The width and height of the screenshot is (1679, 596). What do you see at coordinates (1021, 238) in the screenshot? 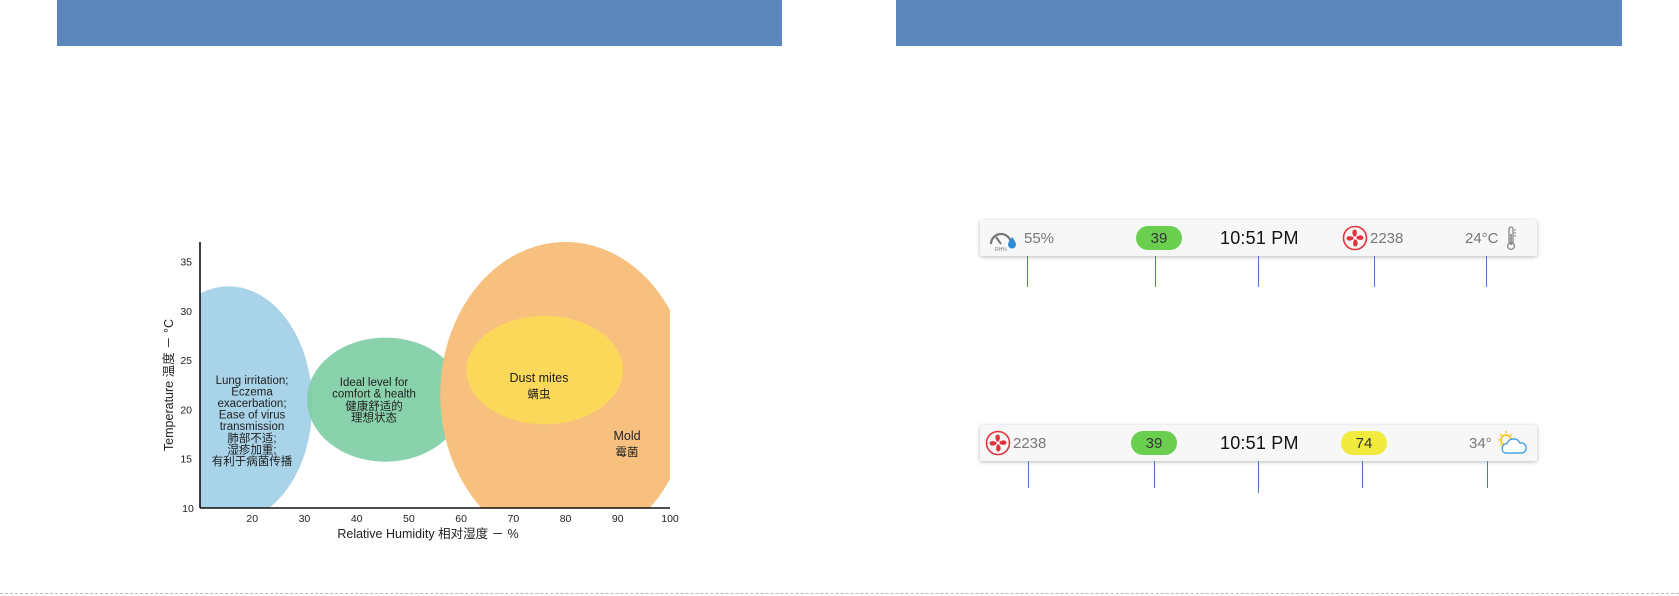
I see `humidity-indicator: RH% 55%` at bounding box center [1021, 238].